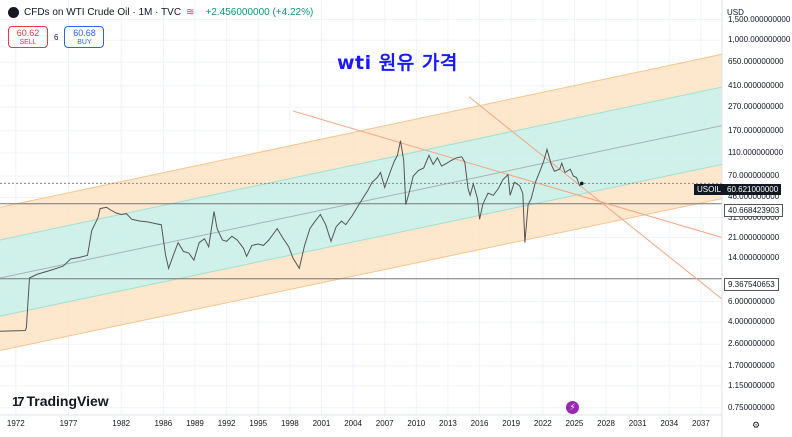 This screenshot has width=792, height=437. I want to click on x-tick-label-15: 2022, so click(542, 423).